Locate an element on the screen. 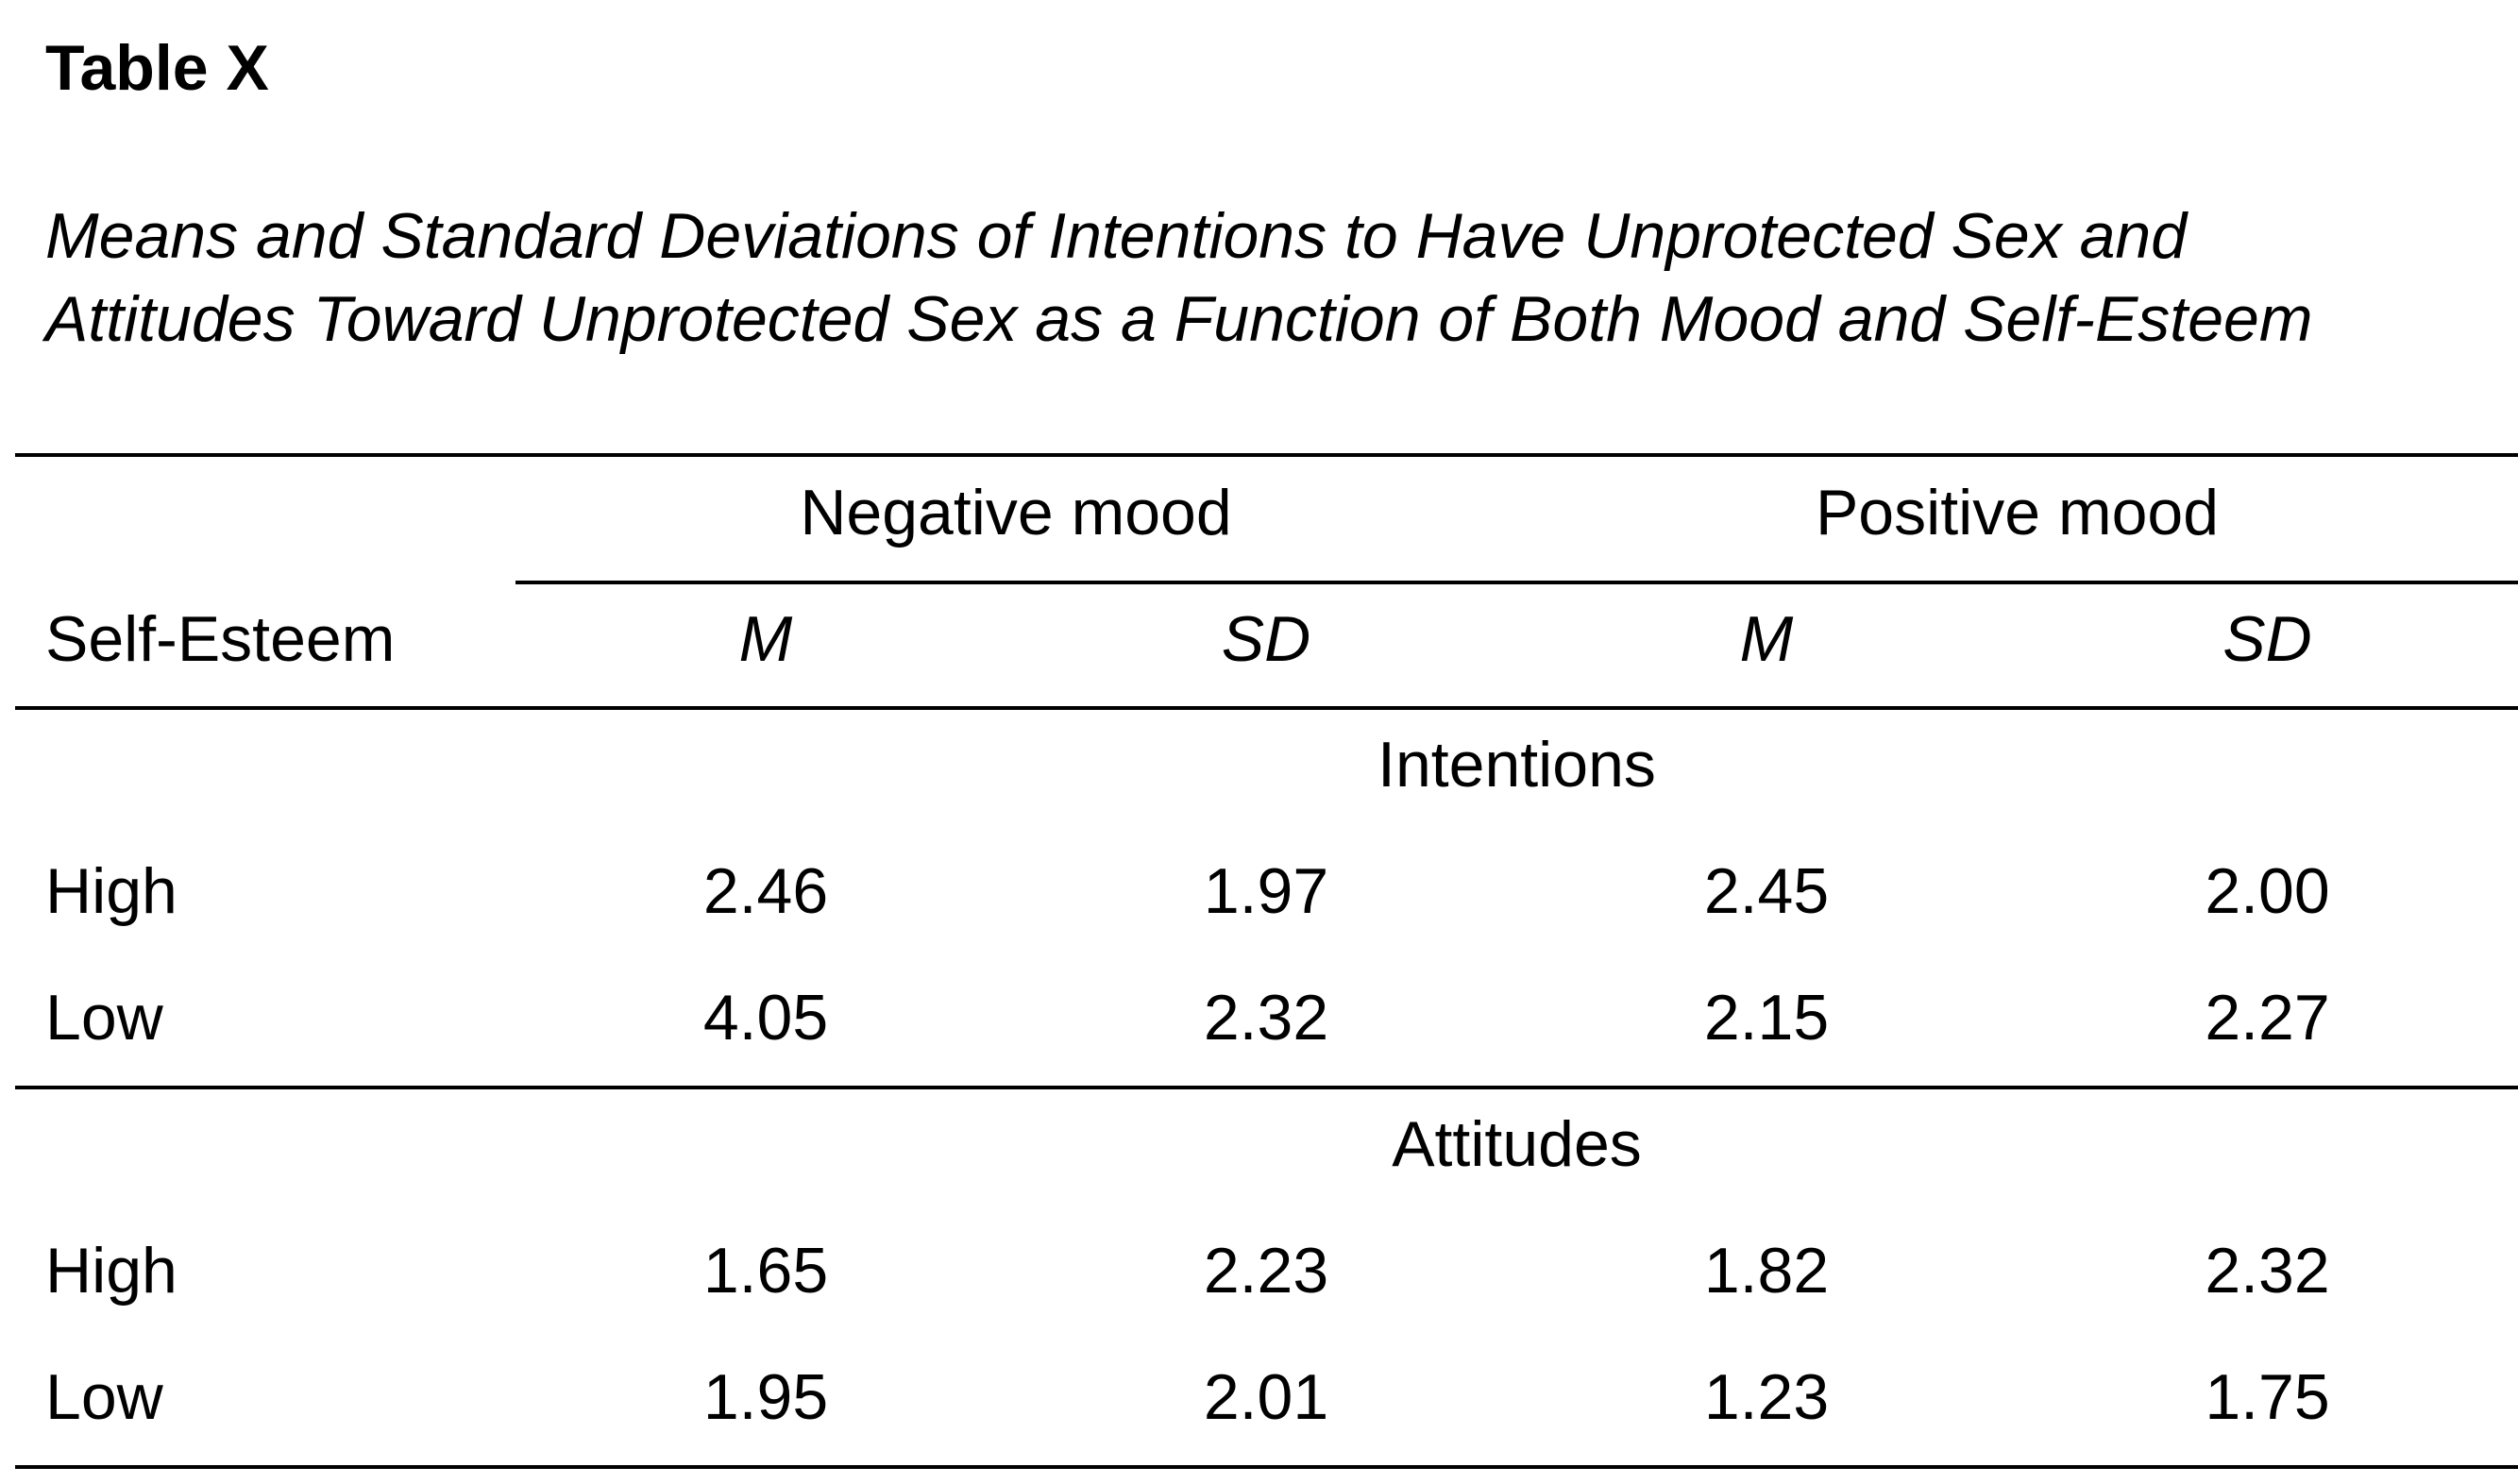 The image size is (2518, 1484). table-cell: 1.95 is located at coordinates (765, 1397).